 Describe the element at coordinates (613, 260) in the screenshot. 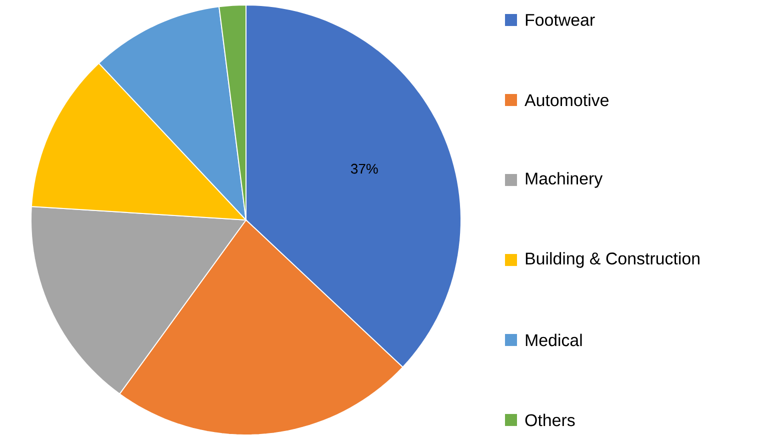

I see `legend-label: Building & Construction` at that location.